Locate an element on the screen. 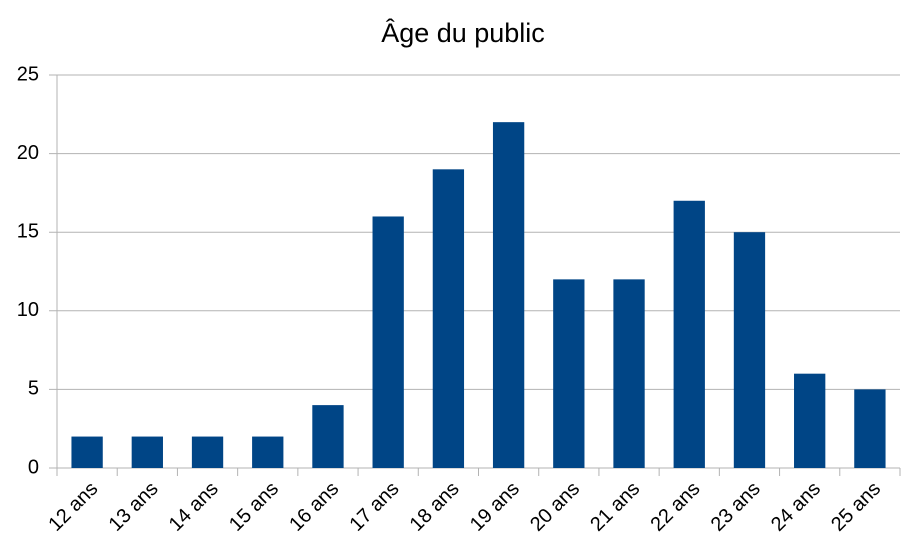 This screenshot has height=558, width=907. x-tick-label: 23 ans is located at coordinates (736, 507).